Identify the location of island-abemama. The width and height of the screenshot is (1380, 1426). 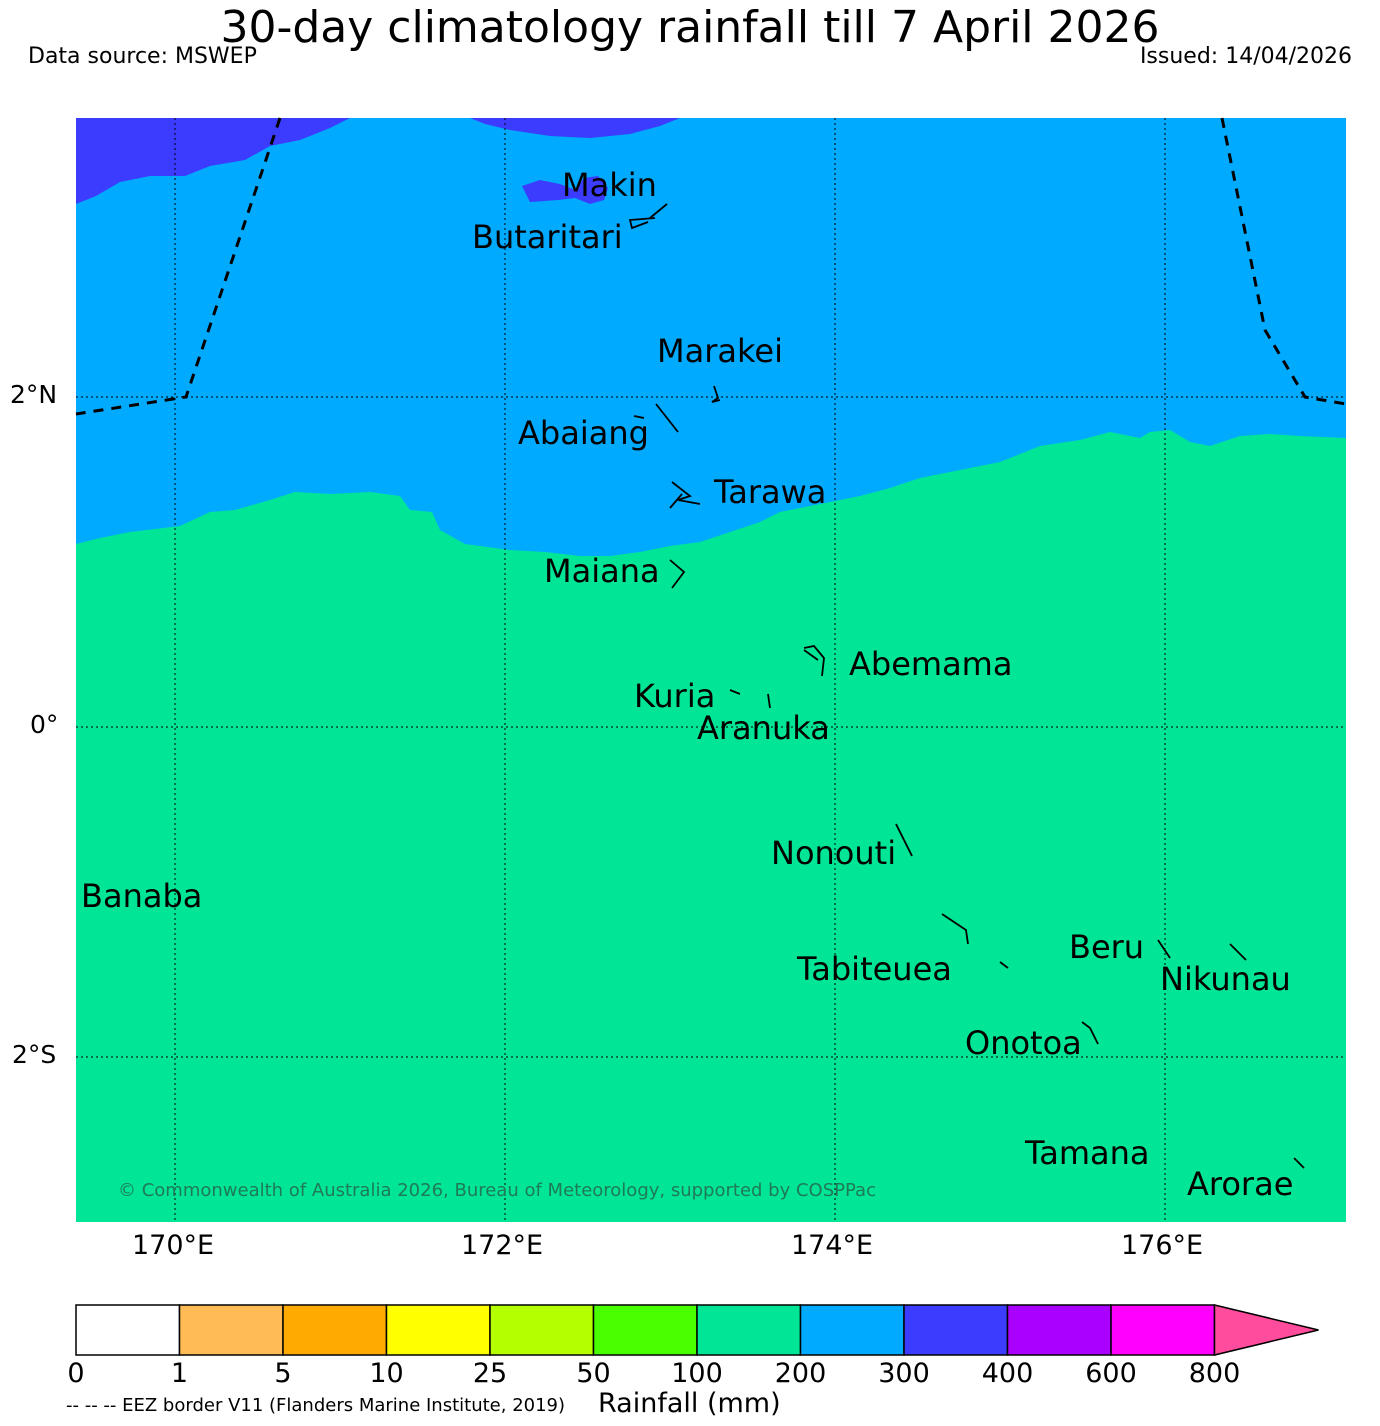
(814, 661).